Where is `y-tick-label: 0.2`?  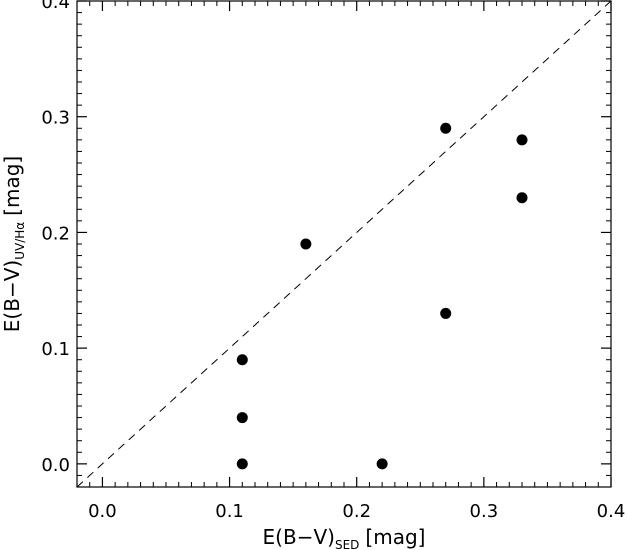
y-tick-label: 0.2 is located at coordinates (55, 233).